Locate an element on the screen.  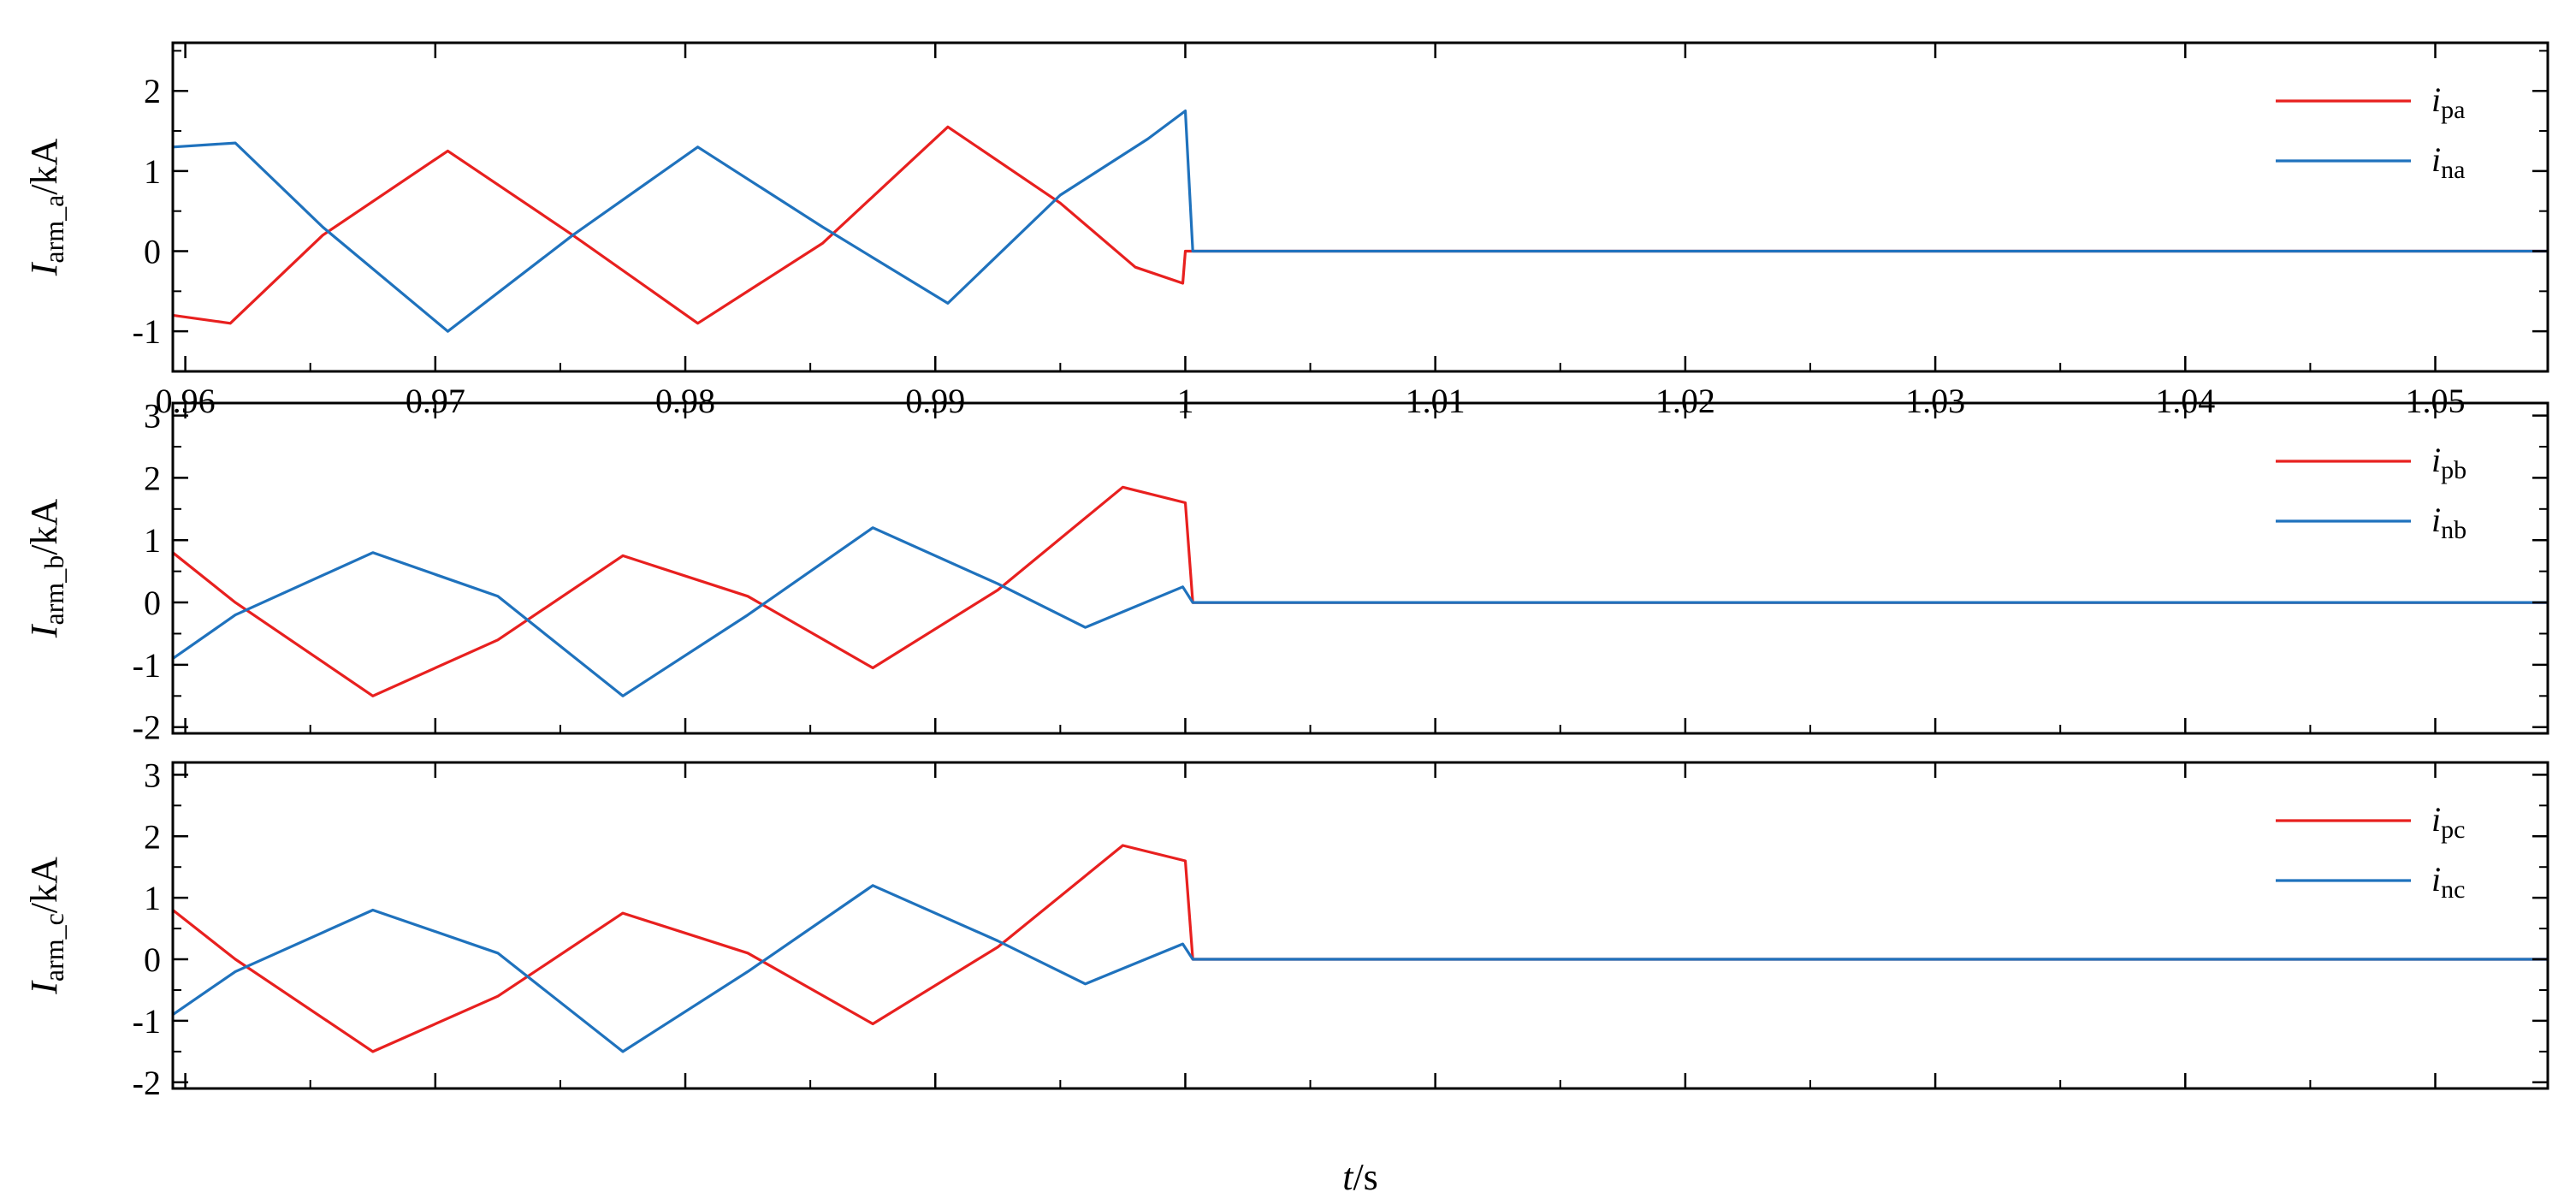
y-axis-label: Iarm_b/kA is located at coordinates (46, 569).